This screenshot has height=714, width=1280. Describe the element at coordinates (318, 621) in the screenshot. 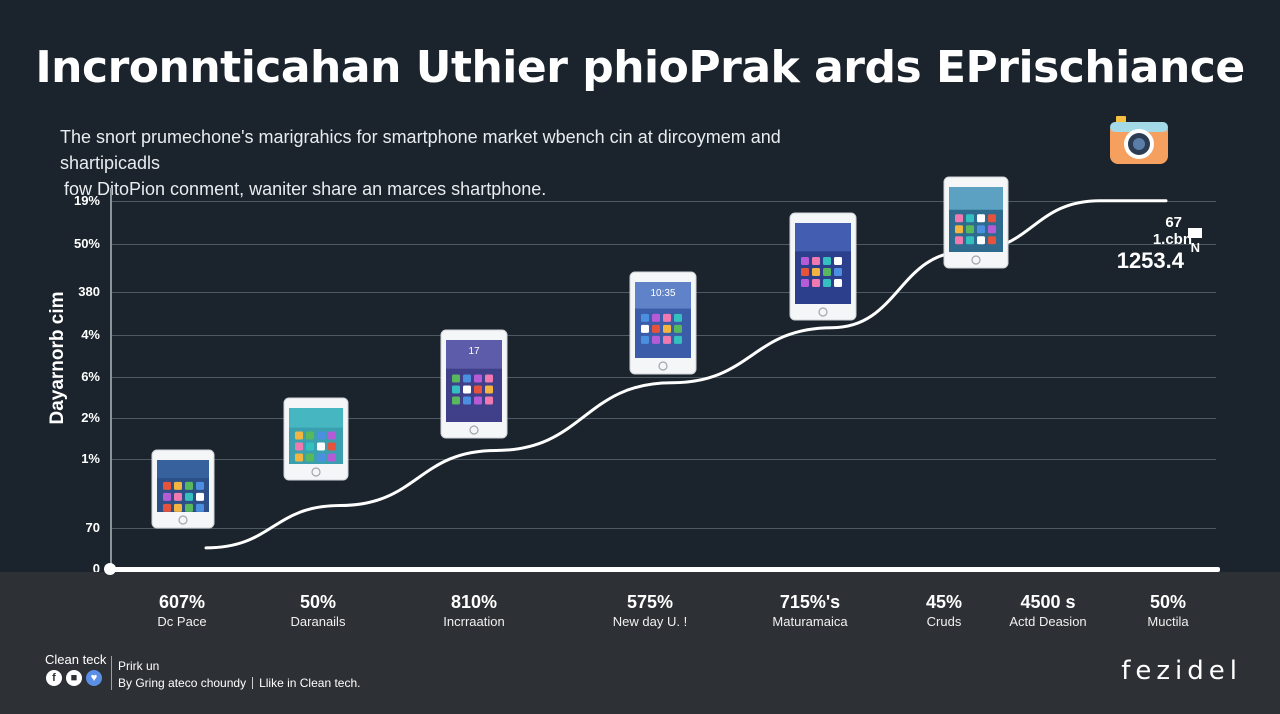

I see `x-category-name: Daranails` at that location.